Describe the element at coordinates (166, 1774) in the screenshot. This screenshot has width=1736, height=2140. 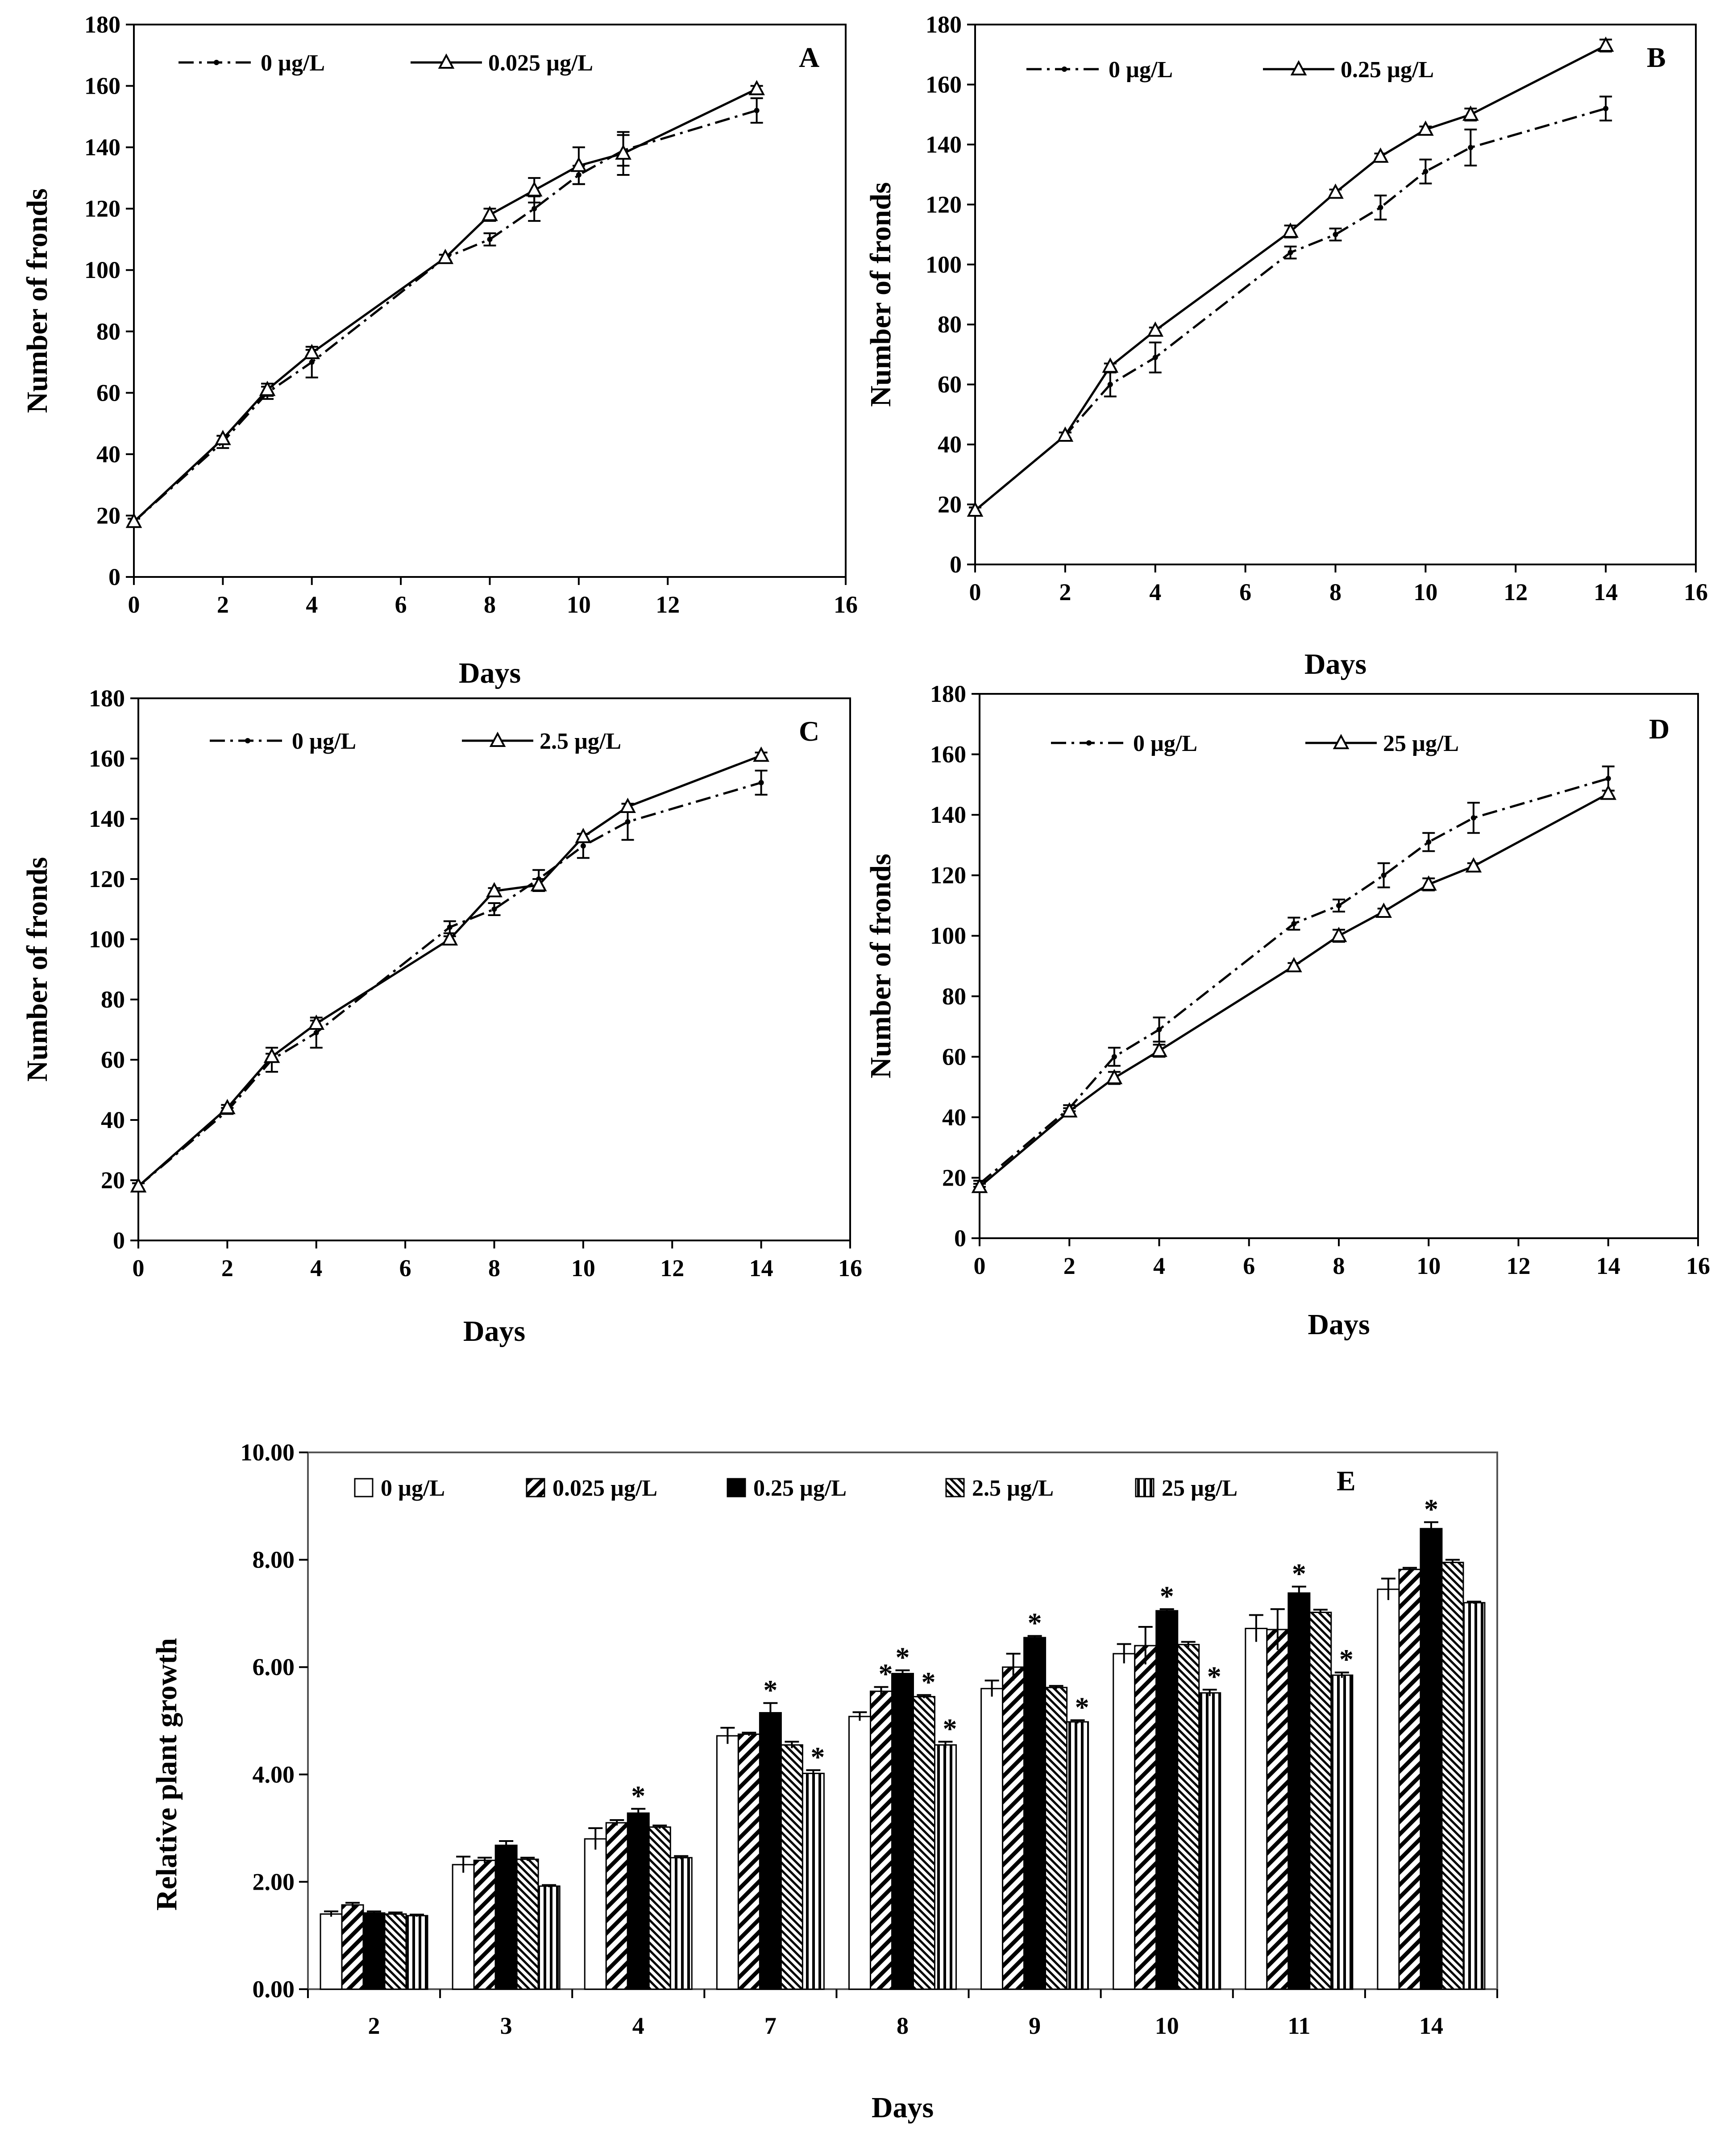
I see `y-axis-title: Relative plant growth` at that location.